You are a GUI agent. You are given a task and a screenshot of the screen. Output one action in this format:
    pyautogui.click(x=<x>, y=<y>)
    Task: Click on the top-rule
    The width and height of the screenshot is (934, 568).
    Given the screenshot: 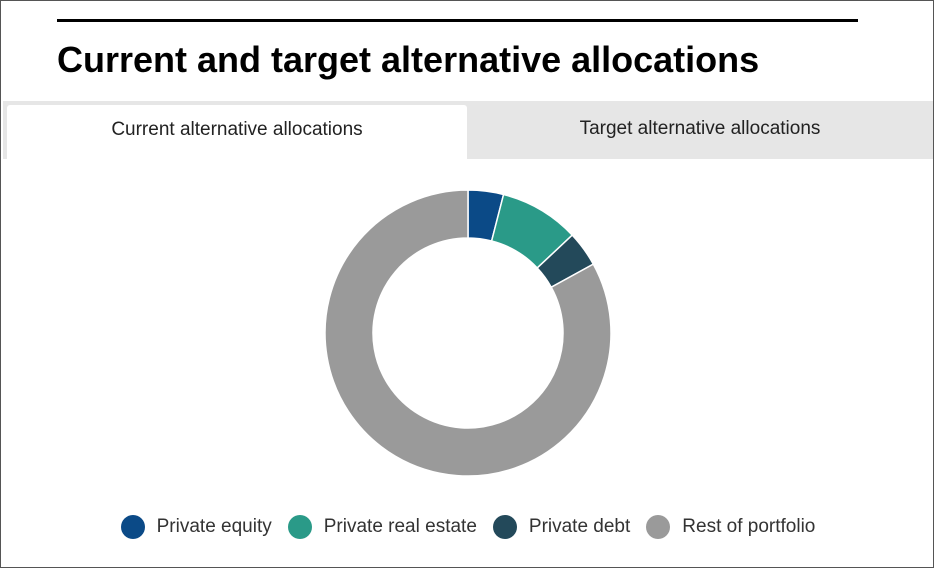 What is the action you would take?
    pyautogui.click(x=457, y=20)
    